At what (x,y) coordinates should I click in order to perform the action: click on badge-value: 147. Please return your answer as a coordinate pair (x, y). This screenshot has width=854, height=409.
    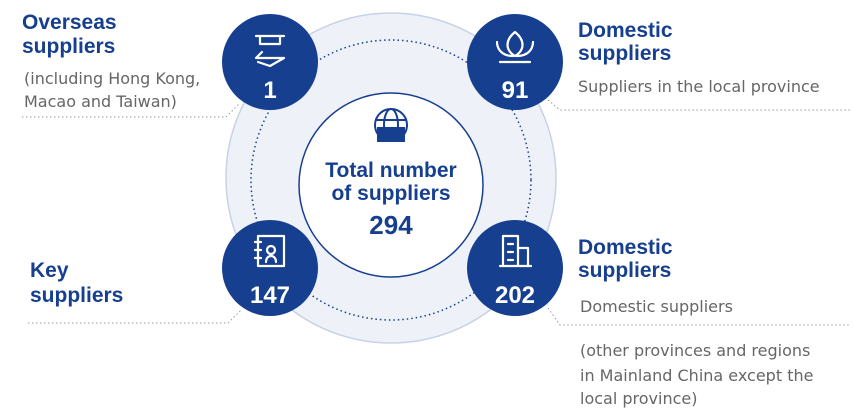
    Looking at the image, I should click on (270, 295).